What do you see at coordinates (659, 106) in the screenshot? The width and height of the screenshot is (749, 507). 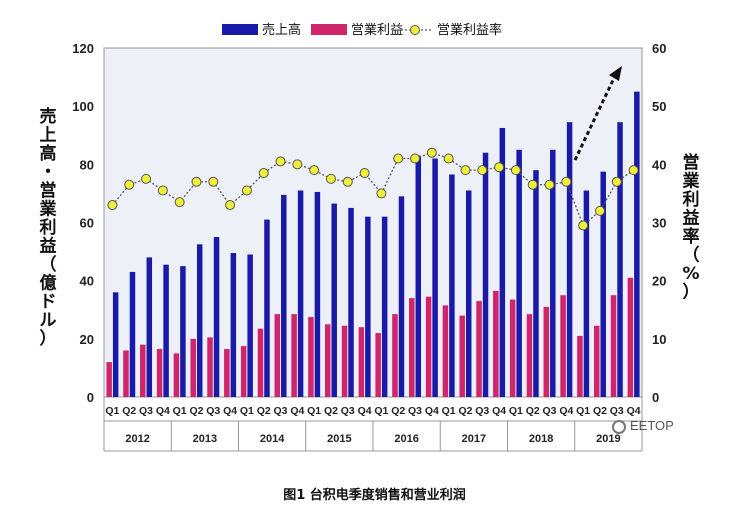 I see `right-tick-label: 50` at bounding box center [659, 106].